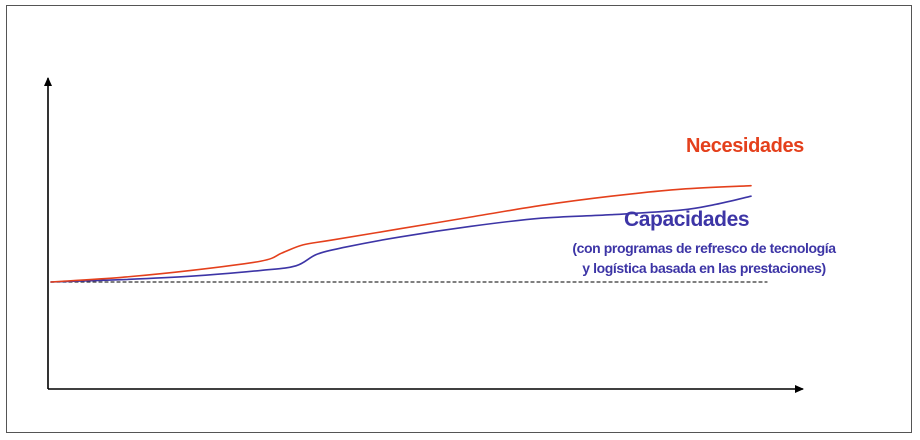 Image resolution: width=920 pixels, height=440 pixels. What do you see at coordinates (704, 248) in the screenshot?
I see `series-note-line-1: (con programas de refresco de tecnología` at bounding box center [704, 248].